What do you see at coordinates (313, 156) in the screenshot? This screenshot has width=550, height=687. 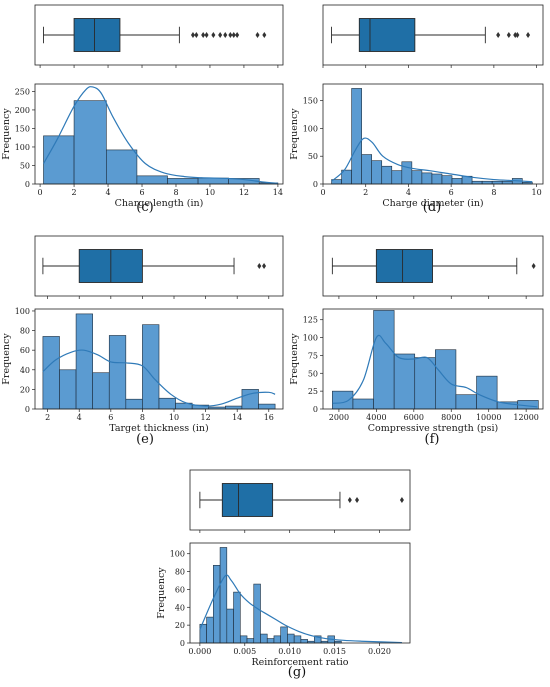 I see `y-tick-label: 50` at bounding box center [313, 156].